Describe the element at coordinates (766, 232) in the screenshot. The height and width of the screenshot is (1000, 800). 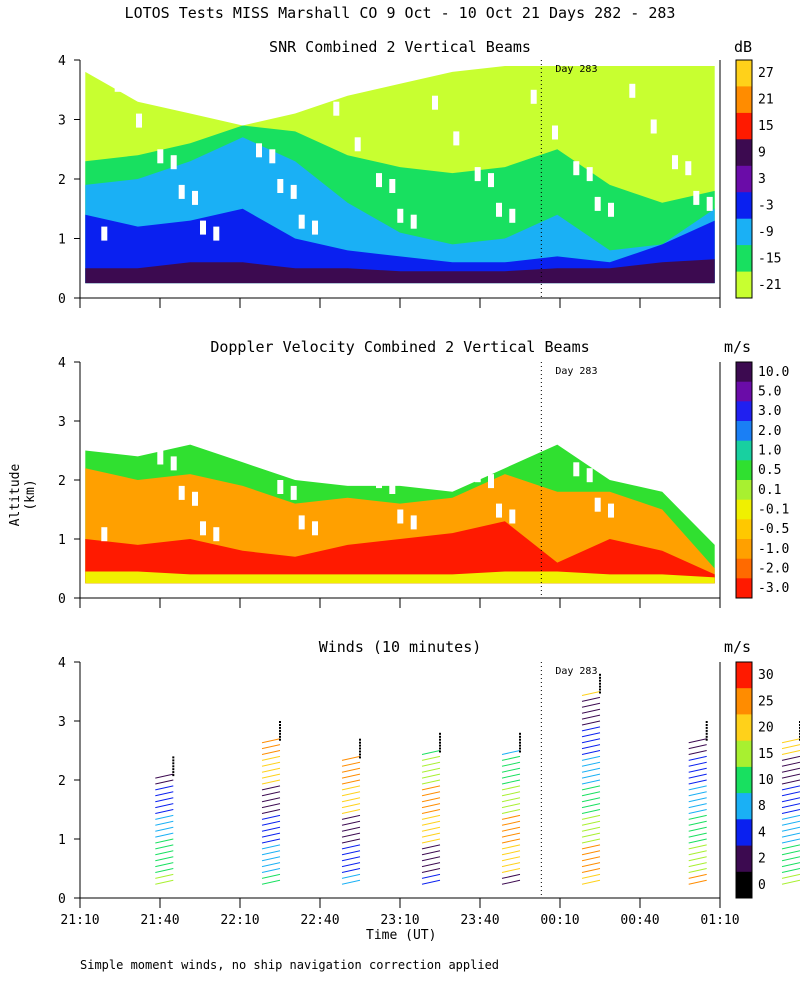
I see `colorbar-label: -9` at that location.